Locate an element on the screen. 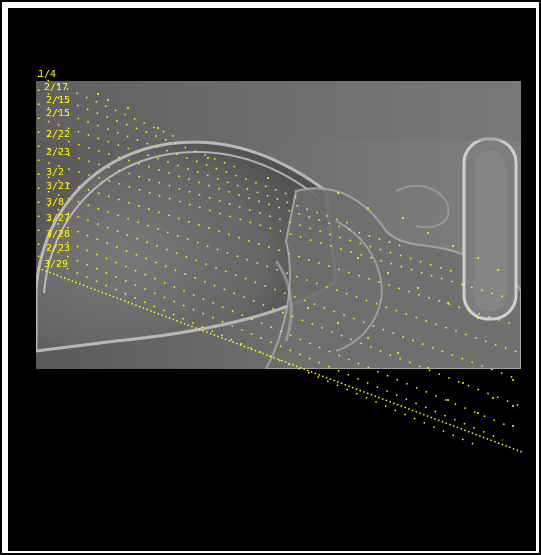 This screenshot has height=555, width=541. slice-label: 3/29 is located at coordinates (56, 264).